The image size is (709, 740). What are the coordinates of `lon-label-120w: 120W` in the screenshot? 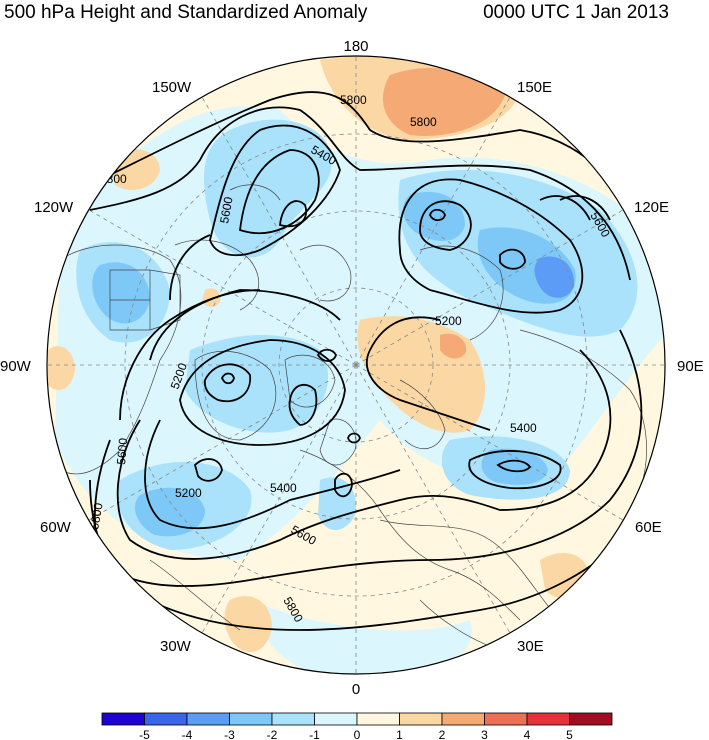 It's located at (54, 207).